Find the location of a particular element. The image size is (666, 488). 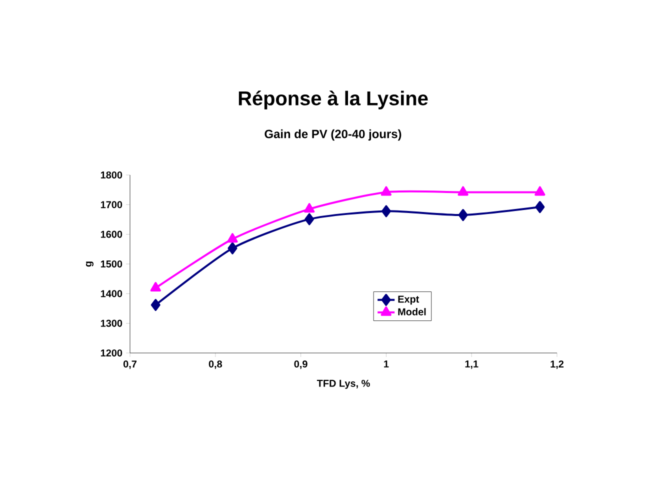

x-tick-label: 1,2 is located at coordinates (557, 365).